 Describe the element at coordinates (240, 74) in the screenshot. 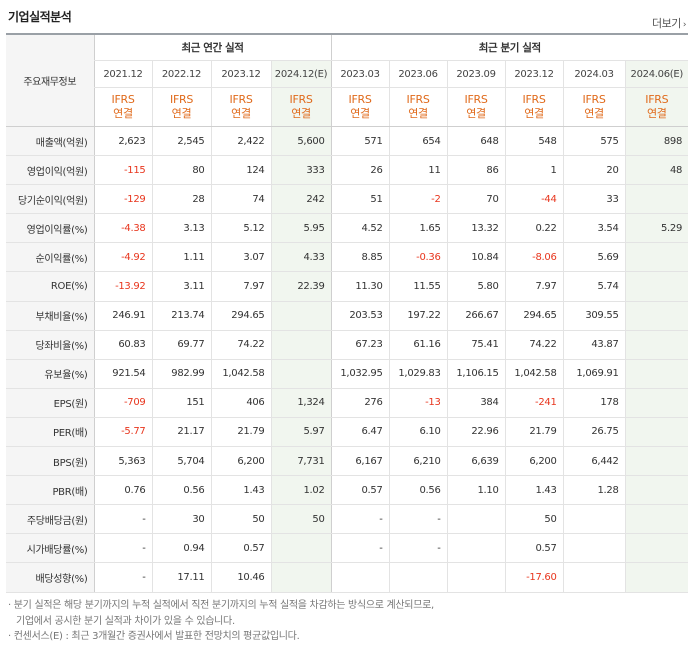

I see `period-header: 2023.12` at that location.